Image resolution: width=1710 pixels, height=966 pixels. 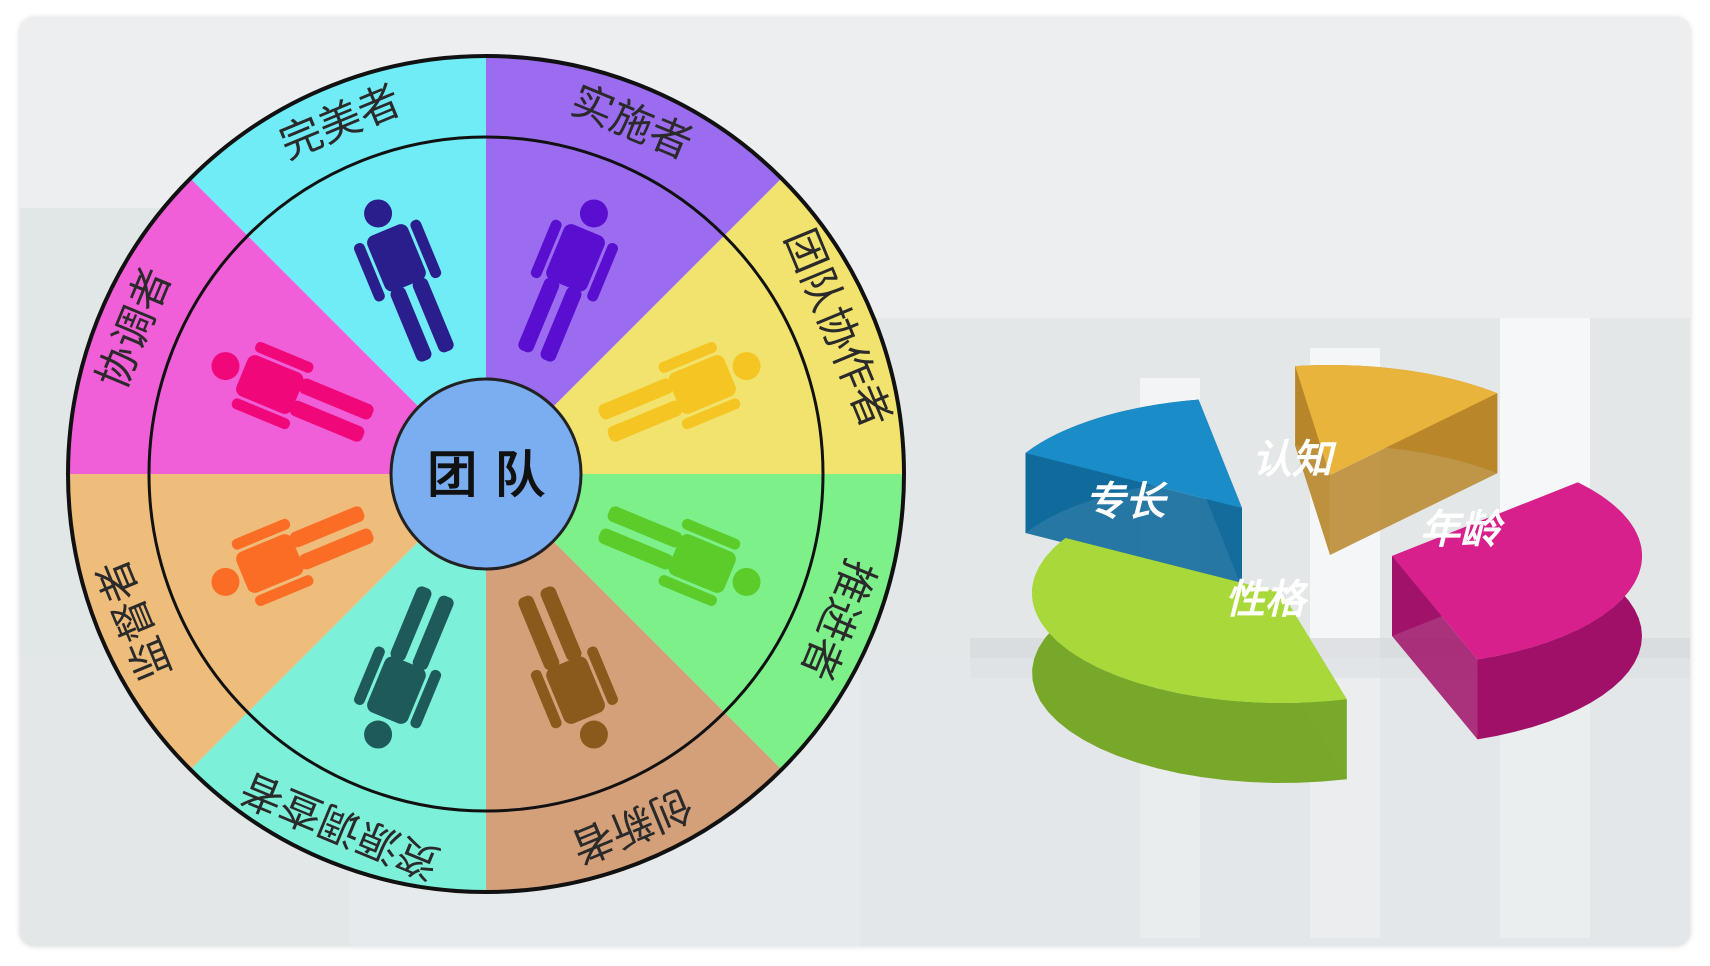 I want to click on wheel-hub, so click(x=486, y=474).